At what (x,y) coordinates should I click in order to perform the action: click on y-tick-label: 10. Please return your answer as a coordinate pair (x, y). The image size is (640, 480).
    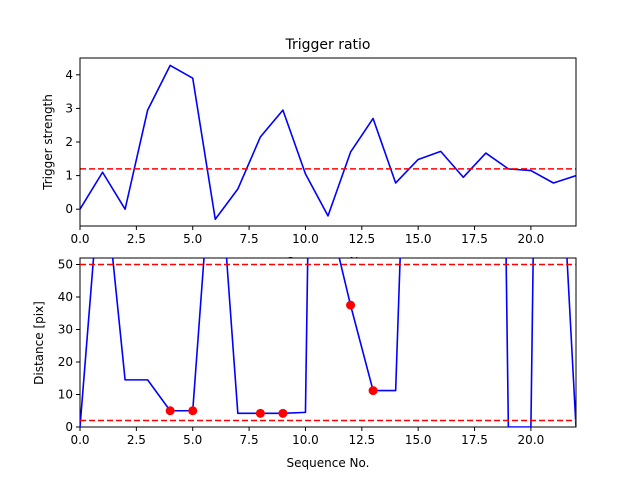
    Looking at the image, I should click on (65, 395).